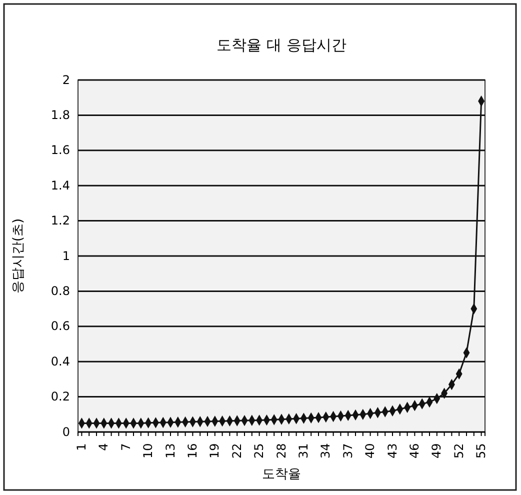 This screenshot has height=495, width=521. Describe the element at coordinates (81, 447) in the screenshot. I see `x-tick-label: 1` at that location.